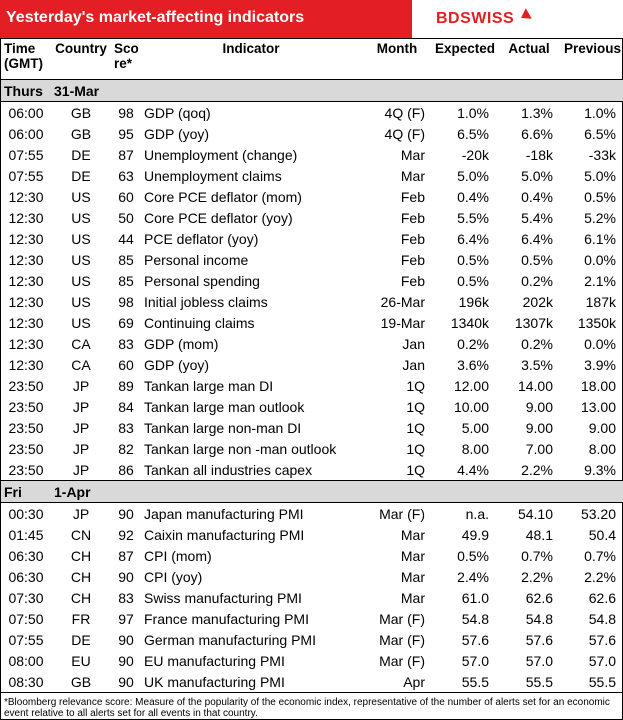 This screenshot has height=720, width=623. I want to click on actual-cell: 1307k, so click(533, 322).